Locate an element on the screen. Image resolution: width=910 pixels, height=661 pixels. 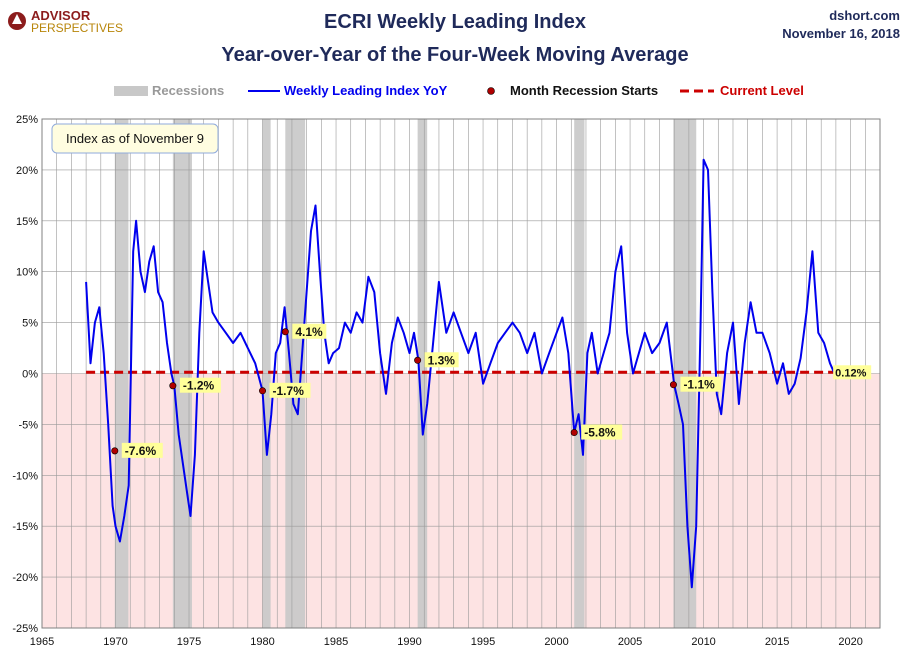
x-tick-label: 2000 is located at coordinates (556, 642).